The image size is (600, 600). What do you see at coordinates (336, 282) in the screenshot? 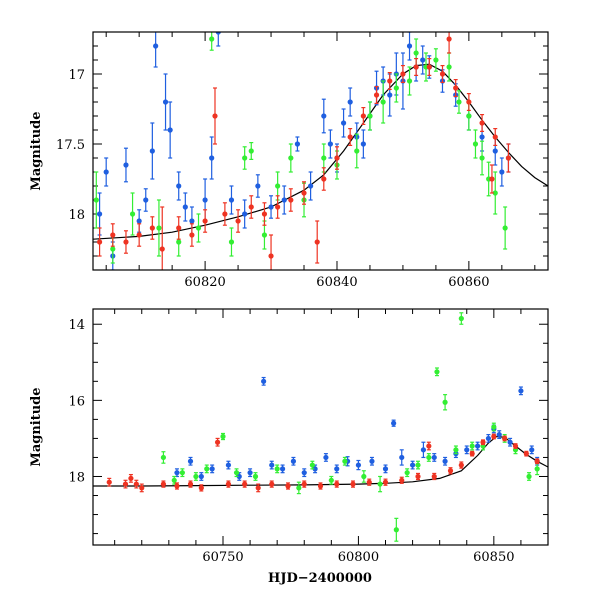
I see `x-tick-label: 60840` at bounding box center [336, 282].